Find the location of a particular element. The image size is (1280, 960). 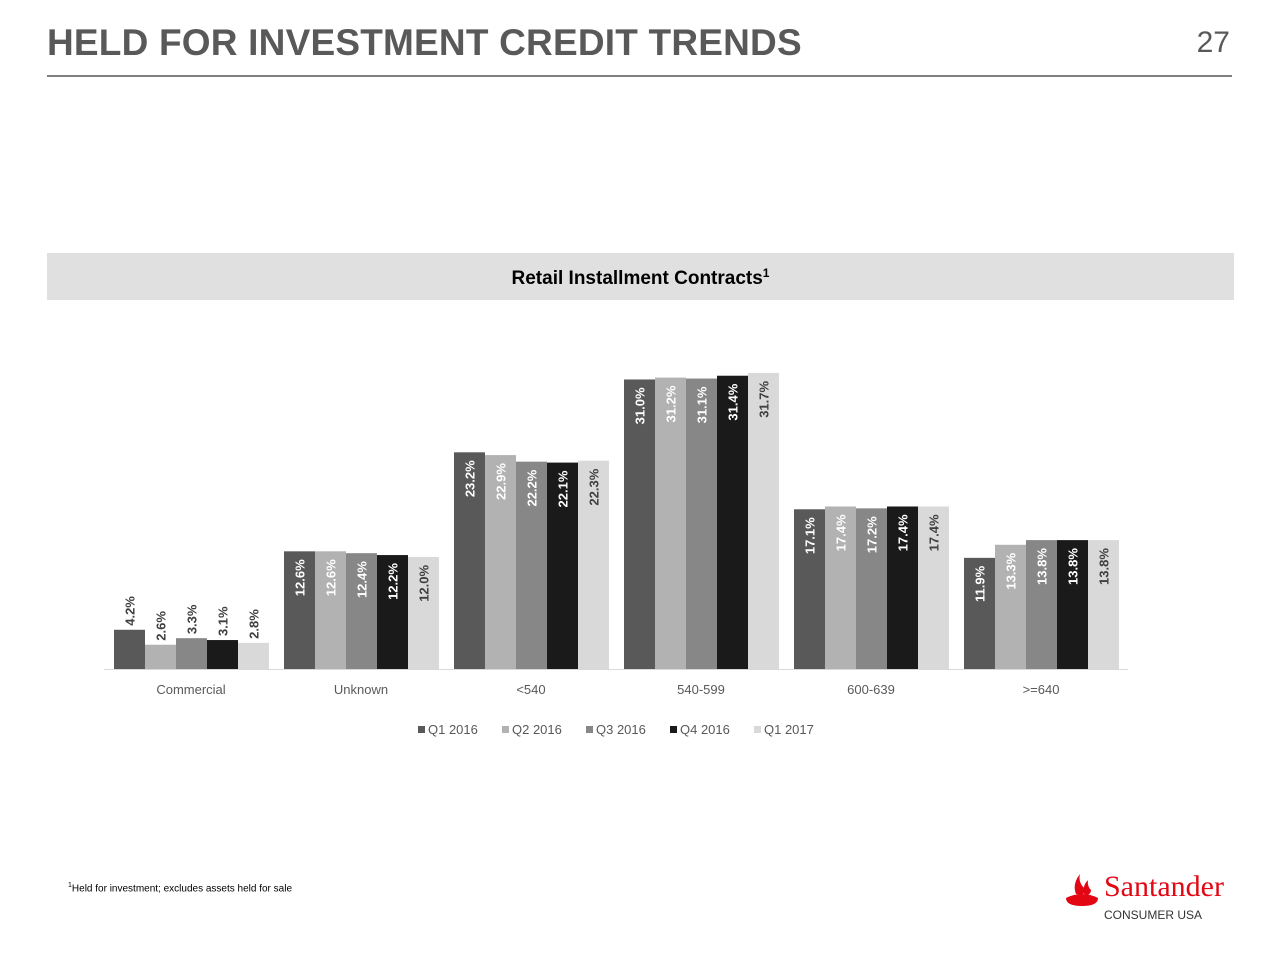

legend-entry: Q2 2016 is located at coordinates (537, 729).